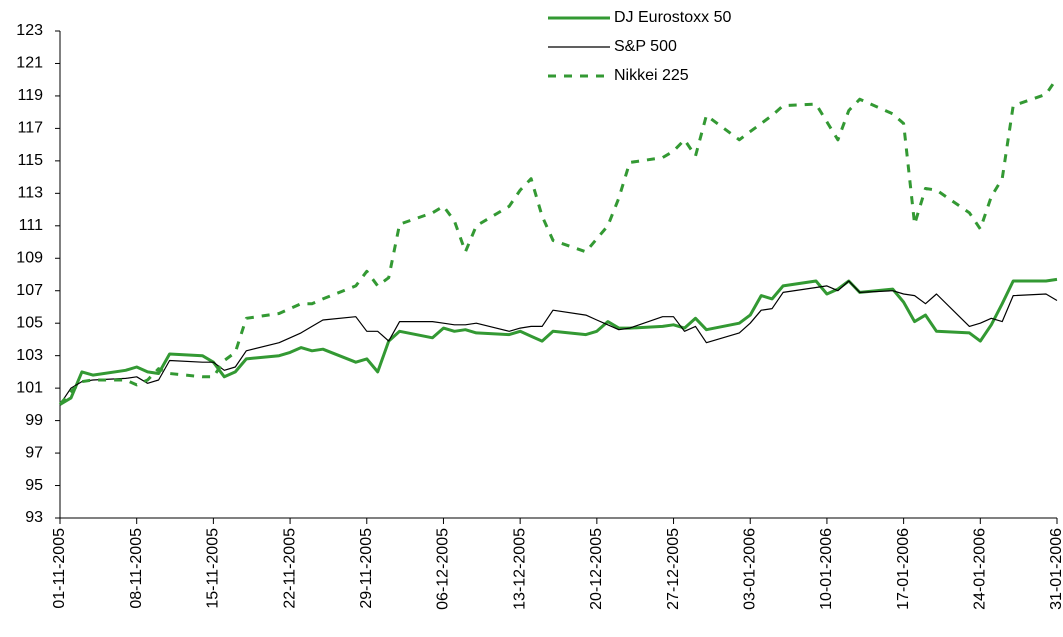 This screenshot has height=637, width=1063. Describe the element at coordinates (673, 569) in the screenshot. I see `x-tick-label: 27-12-2005` at that location.